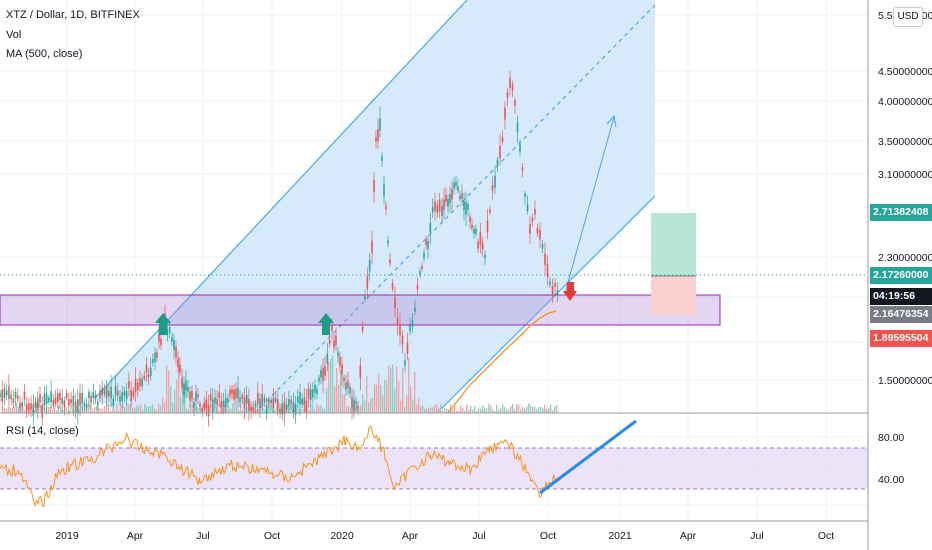 The height and width of the screenshot is (550, 932). I want to click on time-axis: 2019 Apr Jul Oct 2020 Apr Jul Oct 2021 Apr Jul Oct, so click(444, 536).